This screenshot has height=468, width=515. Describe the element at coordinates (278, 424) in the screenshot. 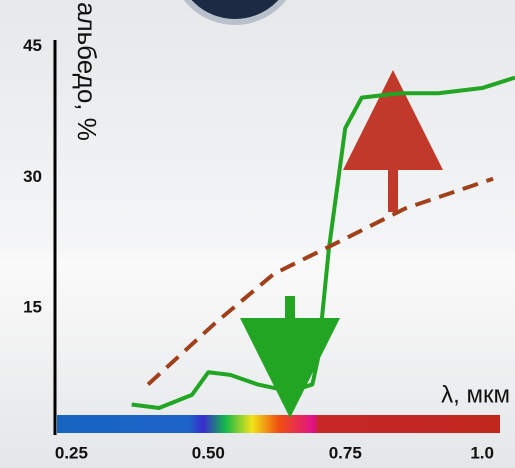

I see `spectrum-bar` at that location.